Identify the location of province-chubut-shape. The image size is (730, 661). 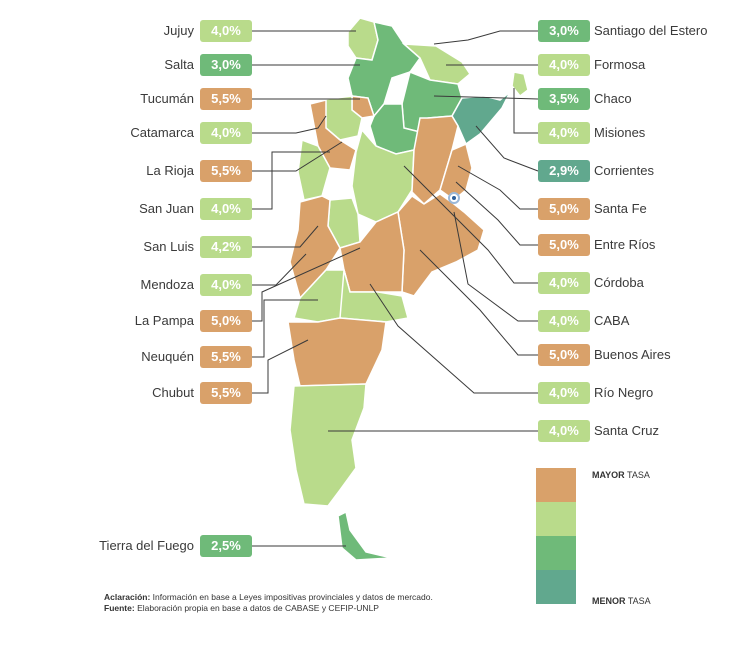
(337, 352).